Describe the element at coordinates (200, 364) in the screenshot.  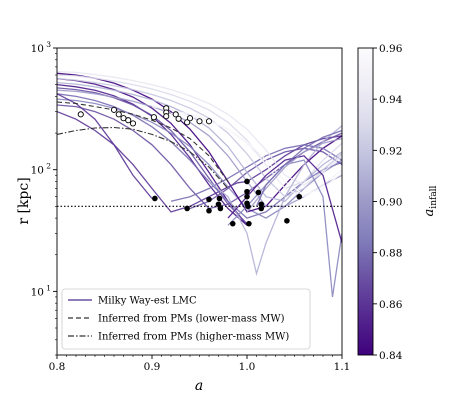
I see `x-axis: 0.8 0.9 1.0 1.1` at that location.